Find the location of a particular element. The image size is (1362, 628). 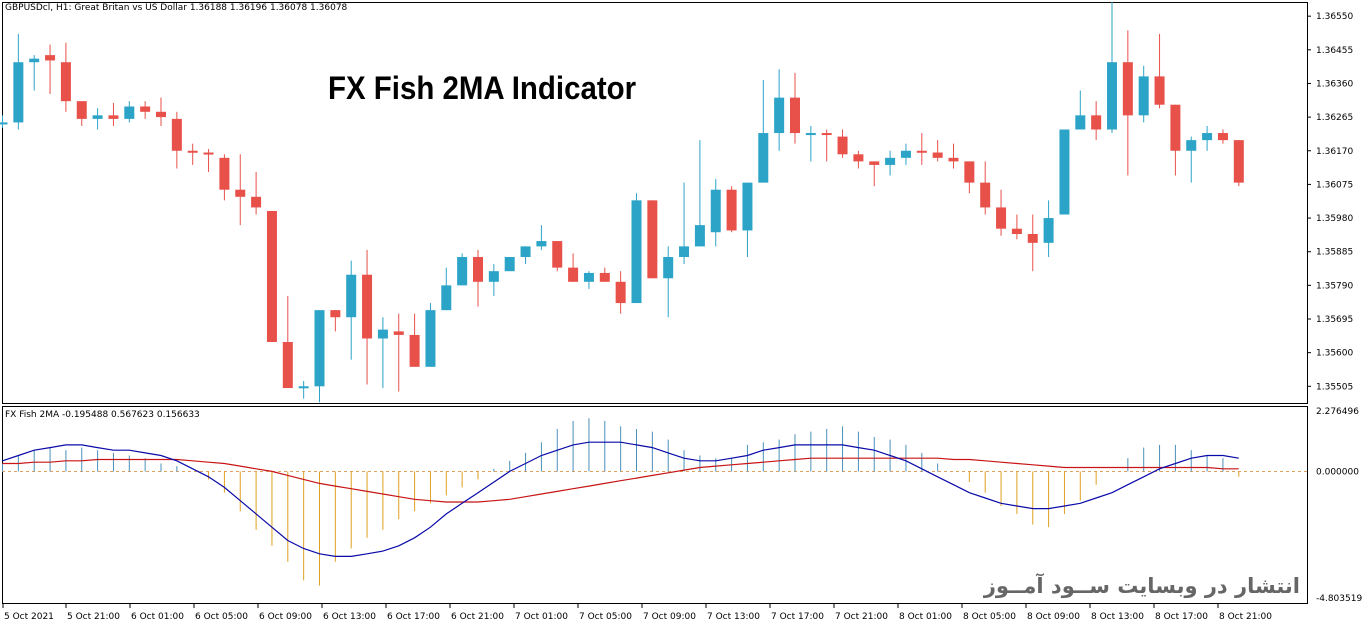

indicator-axis-label: -4.803519 is located at coordinates (1339, 599).